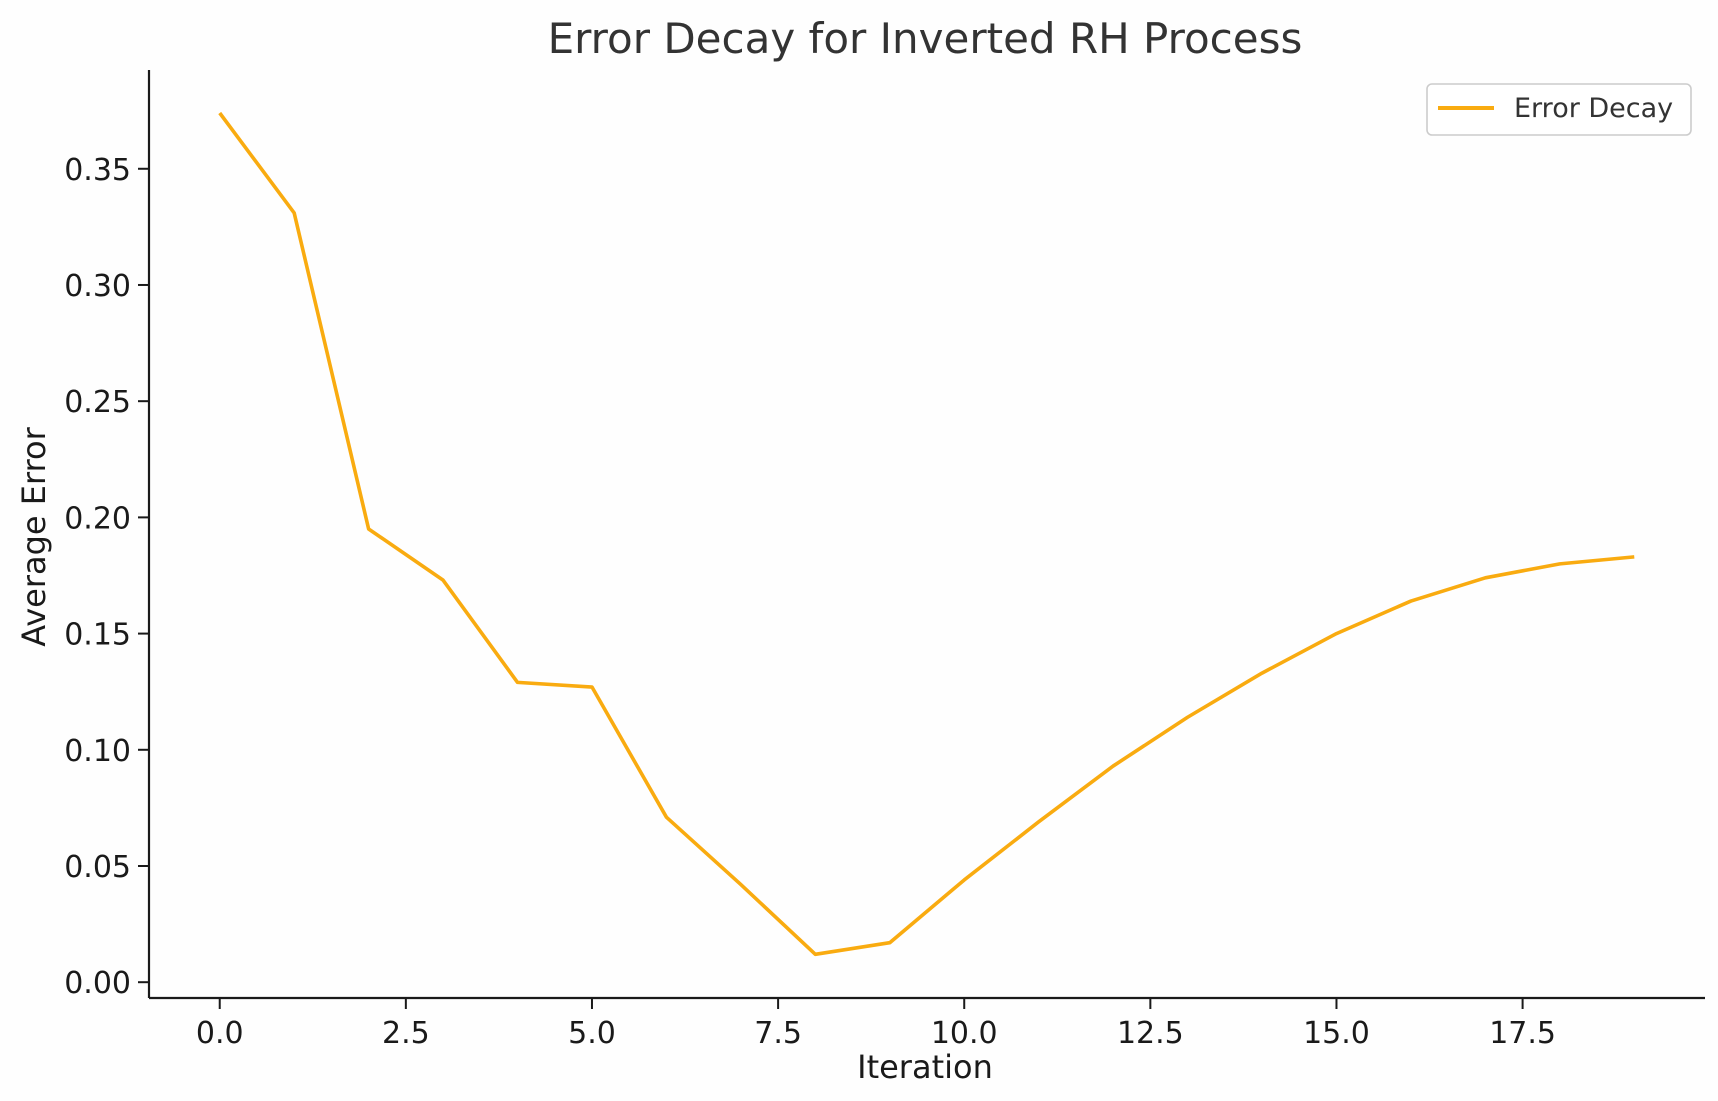 The height and width of the screenshot is (1101, 1718). I want to click on x-axis-label: Iteration, so click(925, 1067).